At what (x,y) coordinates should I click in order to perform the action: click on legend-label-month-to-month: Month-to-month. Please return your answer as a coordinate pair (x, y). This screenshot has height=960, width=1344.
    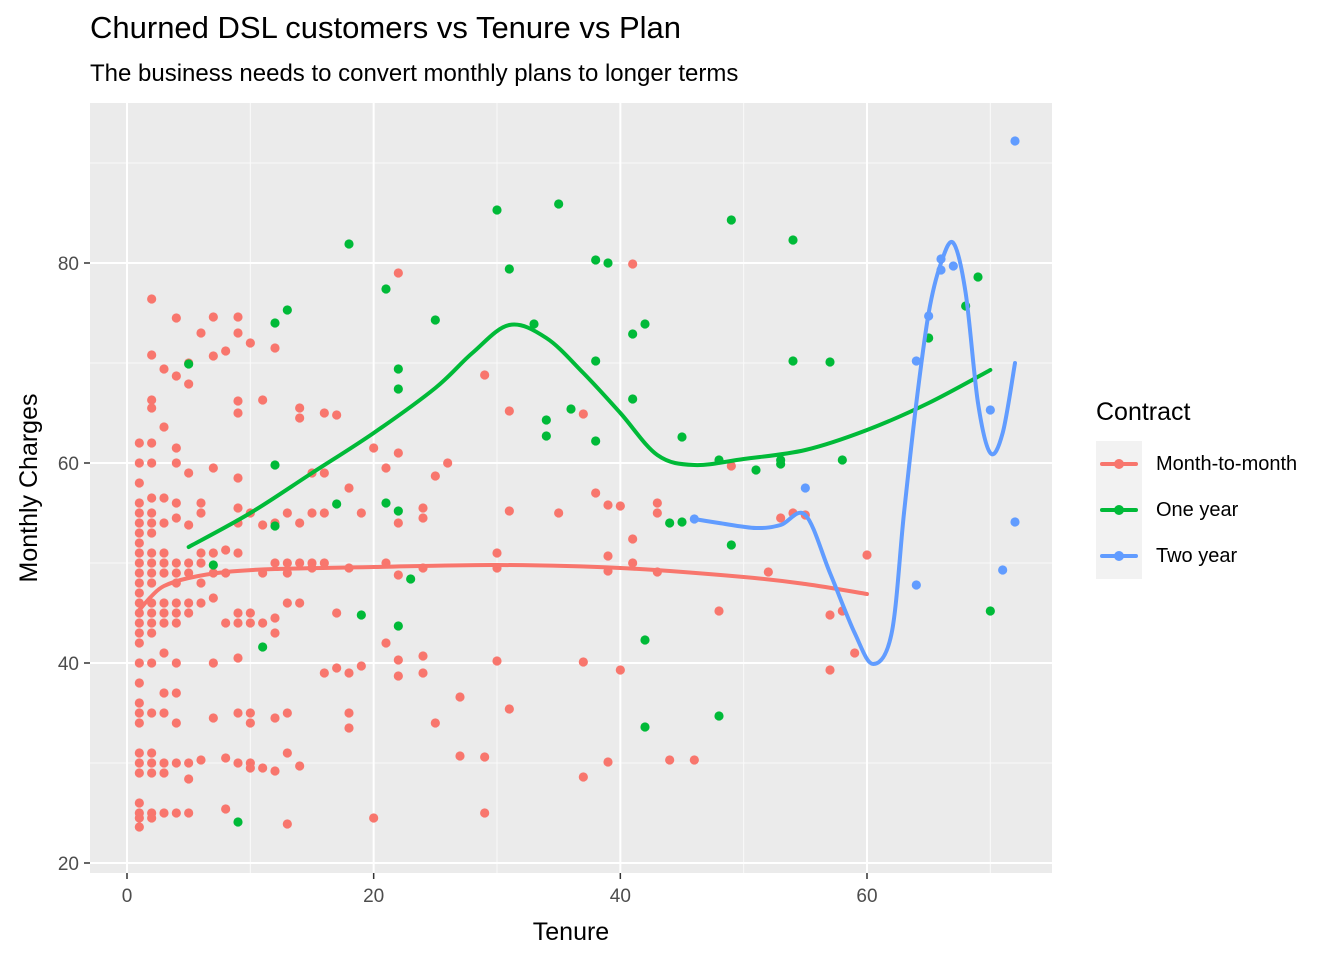
    Looking at the image, I should click on (1227, 463).